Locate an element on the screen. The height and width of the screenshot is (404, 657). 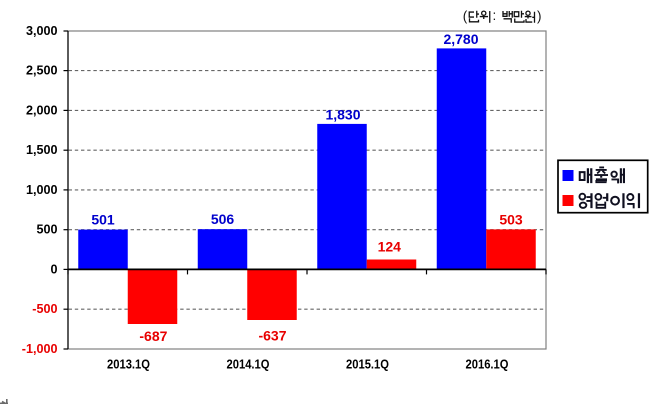
svg-text: 2014.1Q is located at coordinates (248, 363).